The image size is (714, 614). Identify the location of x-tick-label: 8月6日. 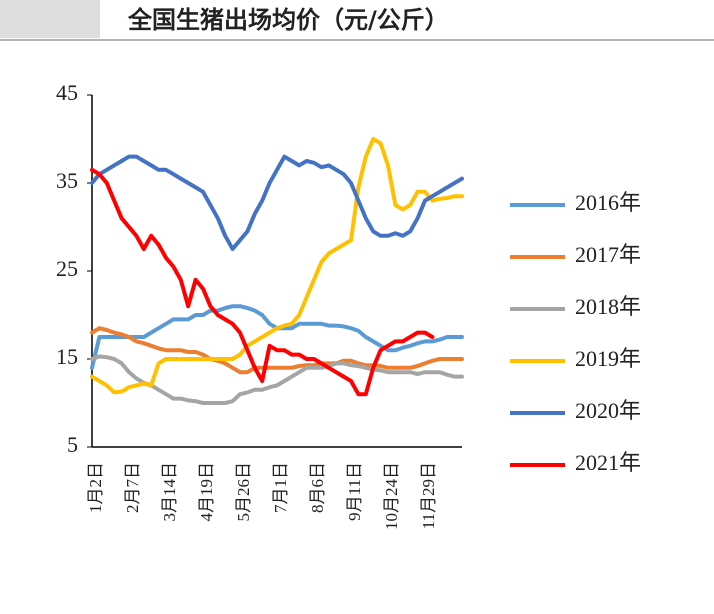
(317, 487).